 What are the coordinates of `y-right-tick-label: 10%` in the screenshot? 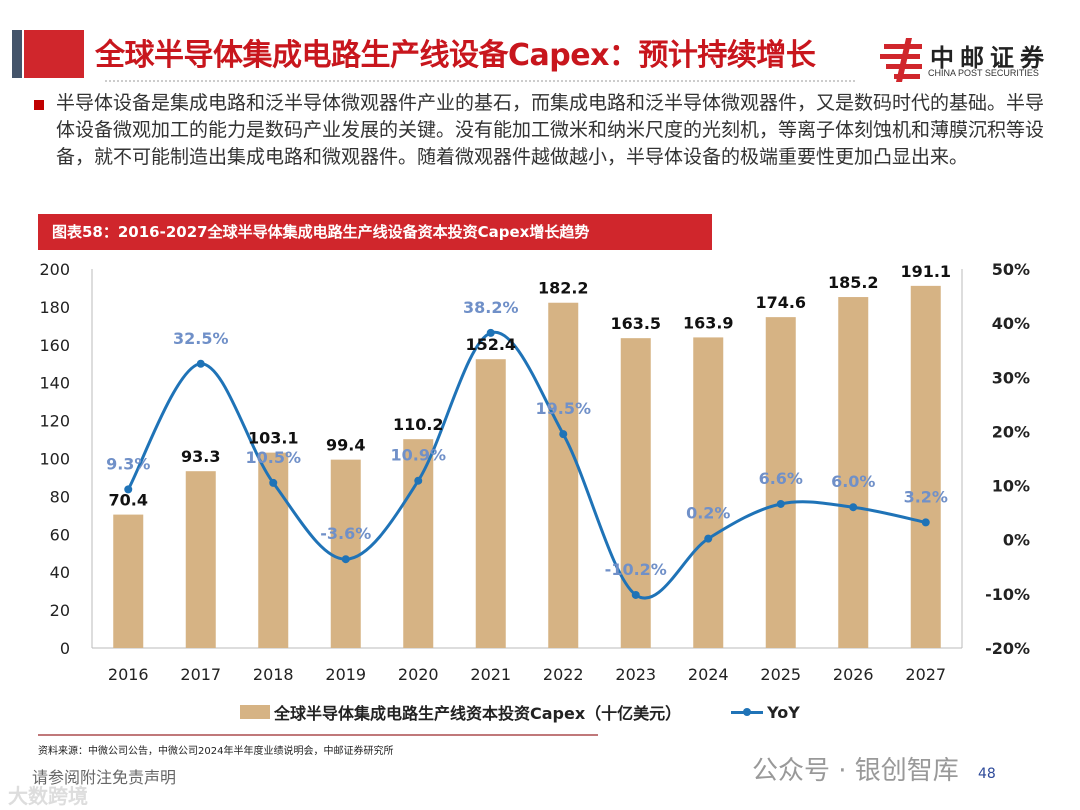 It's located at (1011, 486).